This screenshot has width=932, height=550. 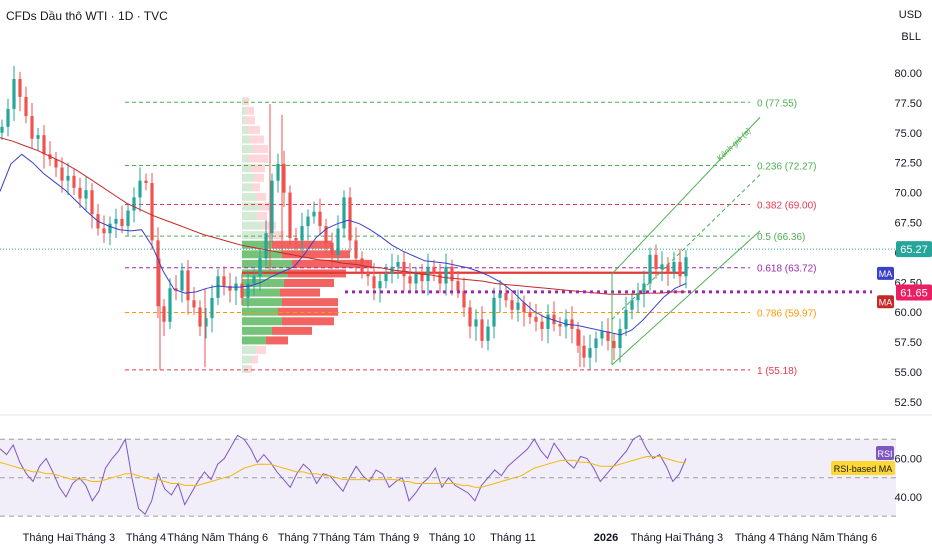 I want to click on rsi-ma-tag-bg, so click(x=863, y=468).